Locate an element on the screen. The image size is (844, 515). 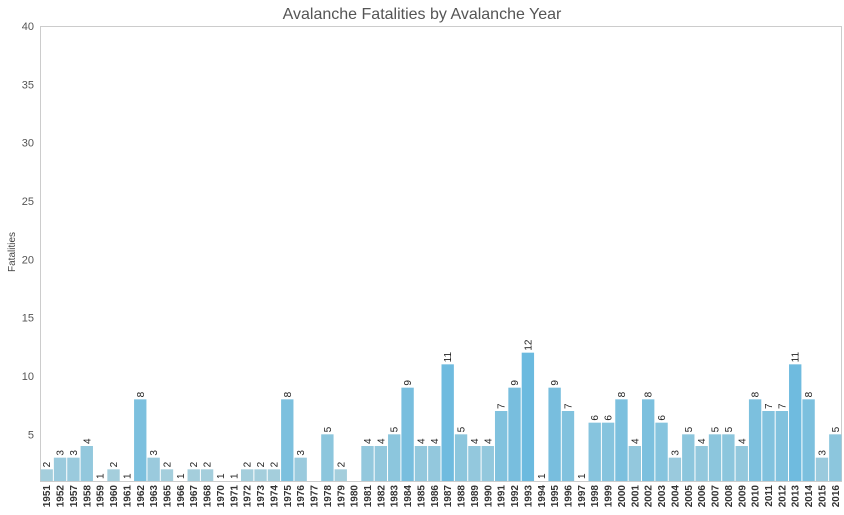
x-tick-1999: 1999 is located at coordinates (609, 496).